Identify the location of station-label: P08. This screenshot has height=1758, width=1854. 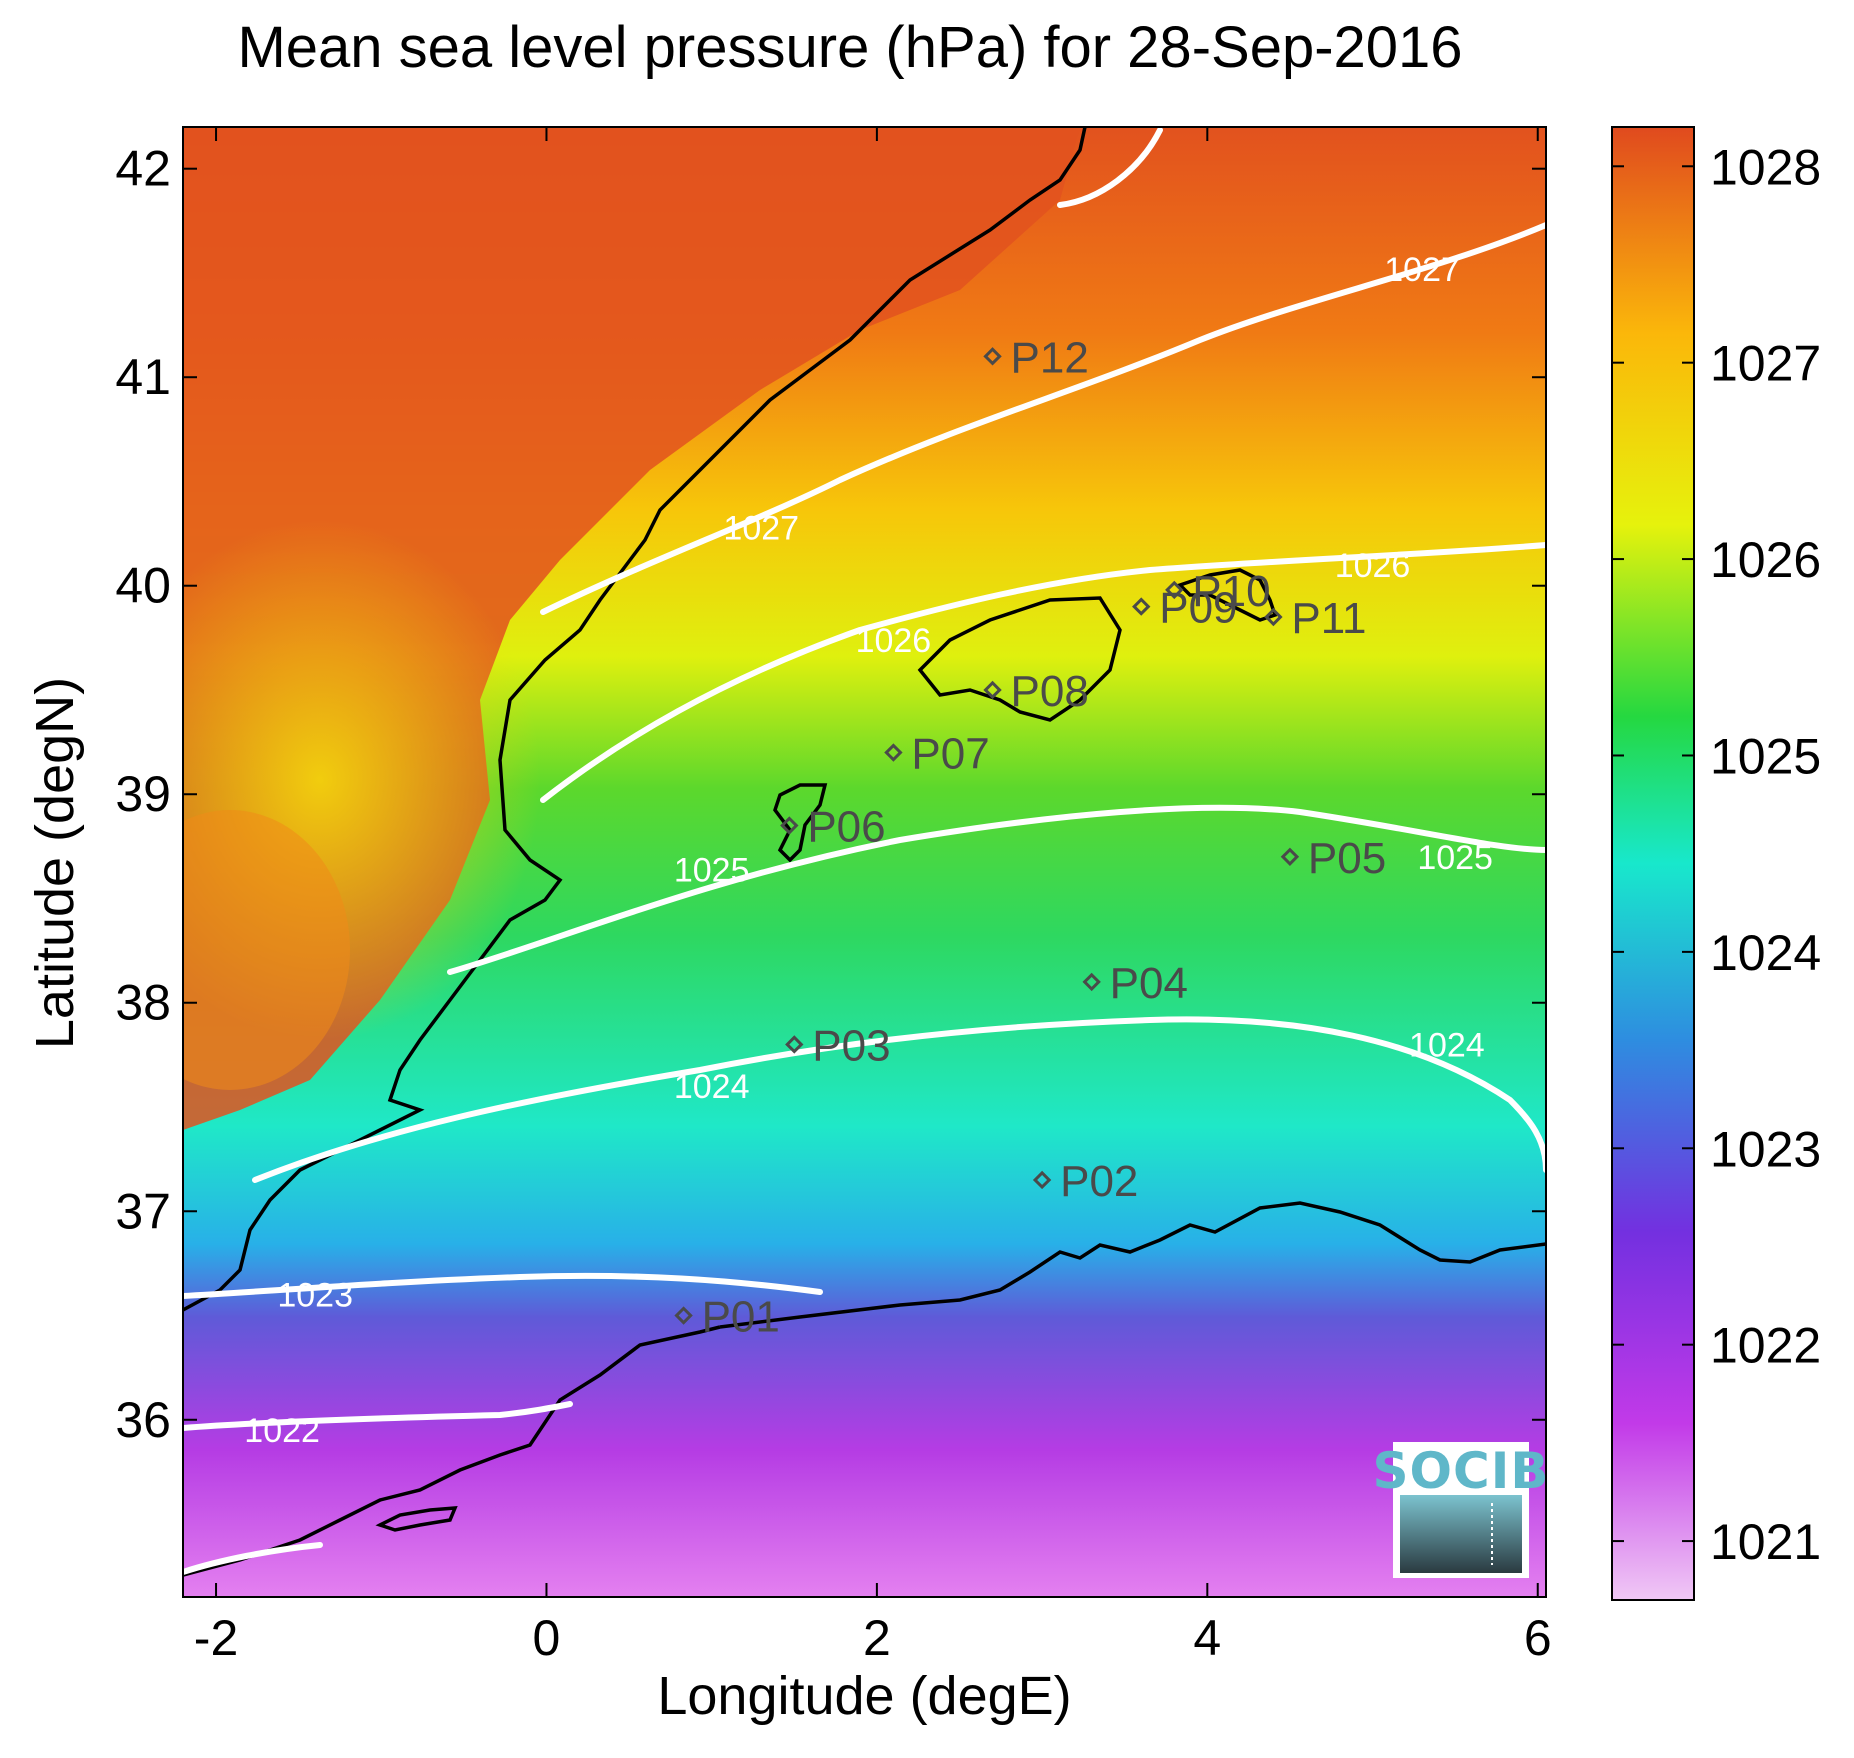
(1050, 691).